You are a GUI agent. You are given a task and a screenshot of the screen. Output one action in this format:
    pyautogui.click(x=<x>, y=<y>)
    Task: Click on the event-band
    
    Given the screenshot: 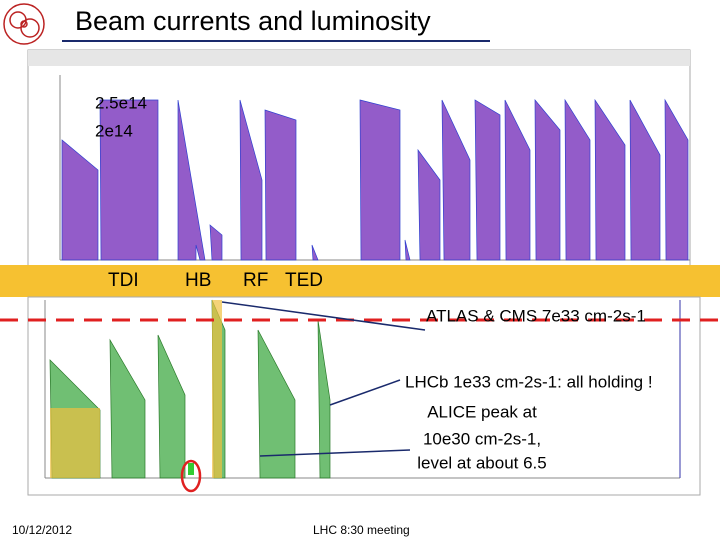 What is the action you would take?
    pyautogui.click(x=360, y=281)
    